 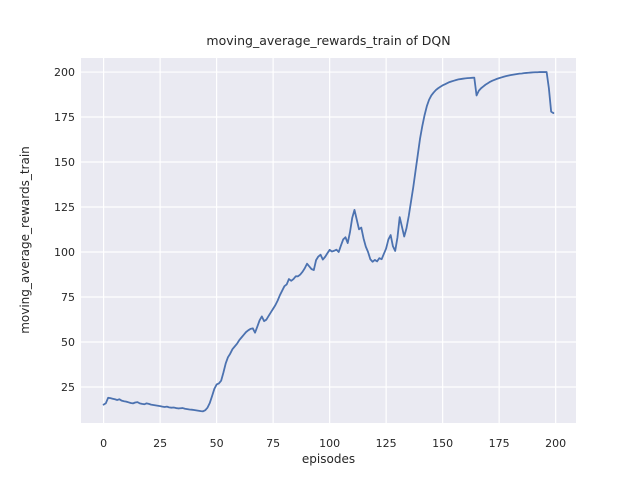 I want to click on y-tick-label: 75, so click(x=68, y=297).